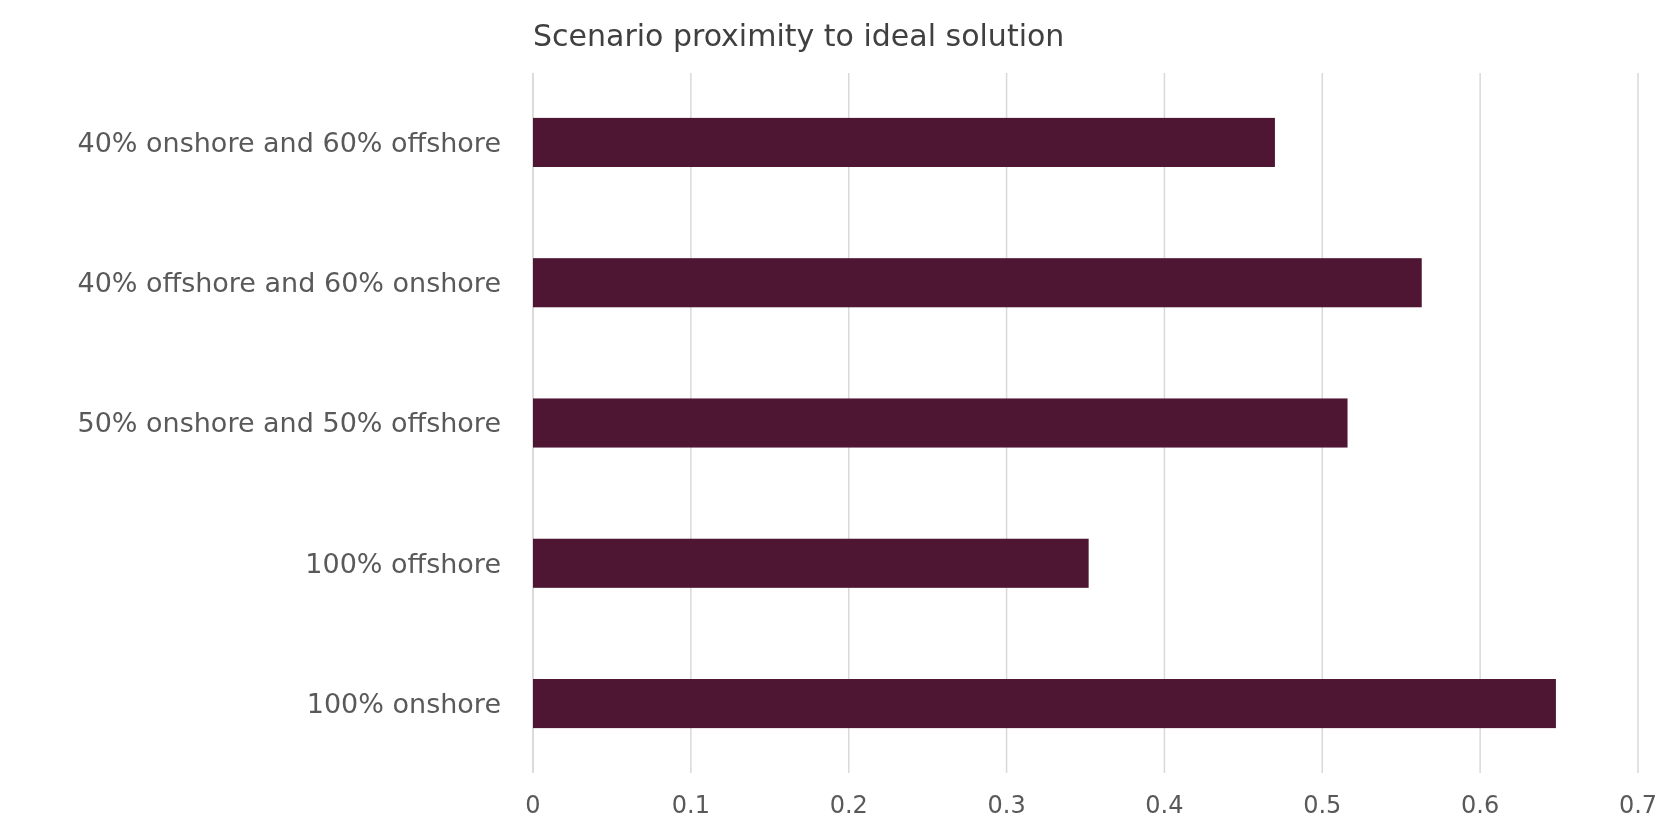 Image resolution: width=1668 pixels, height=832 pixels. Describe the element at coordinates (289, 423) in the screenshot. I see `y-tick-label: 50% onshore and 50% offshore` at that location.